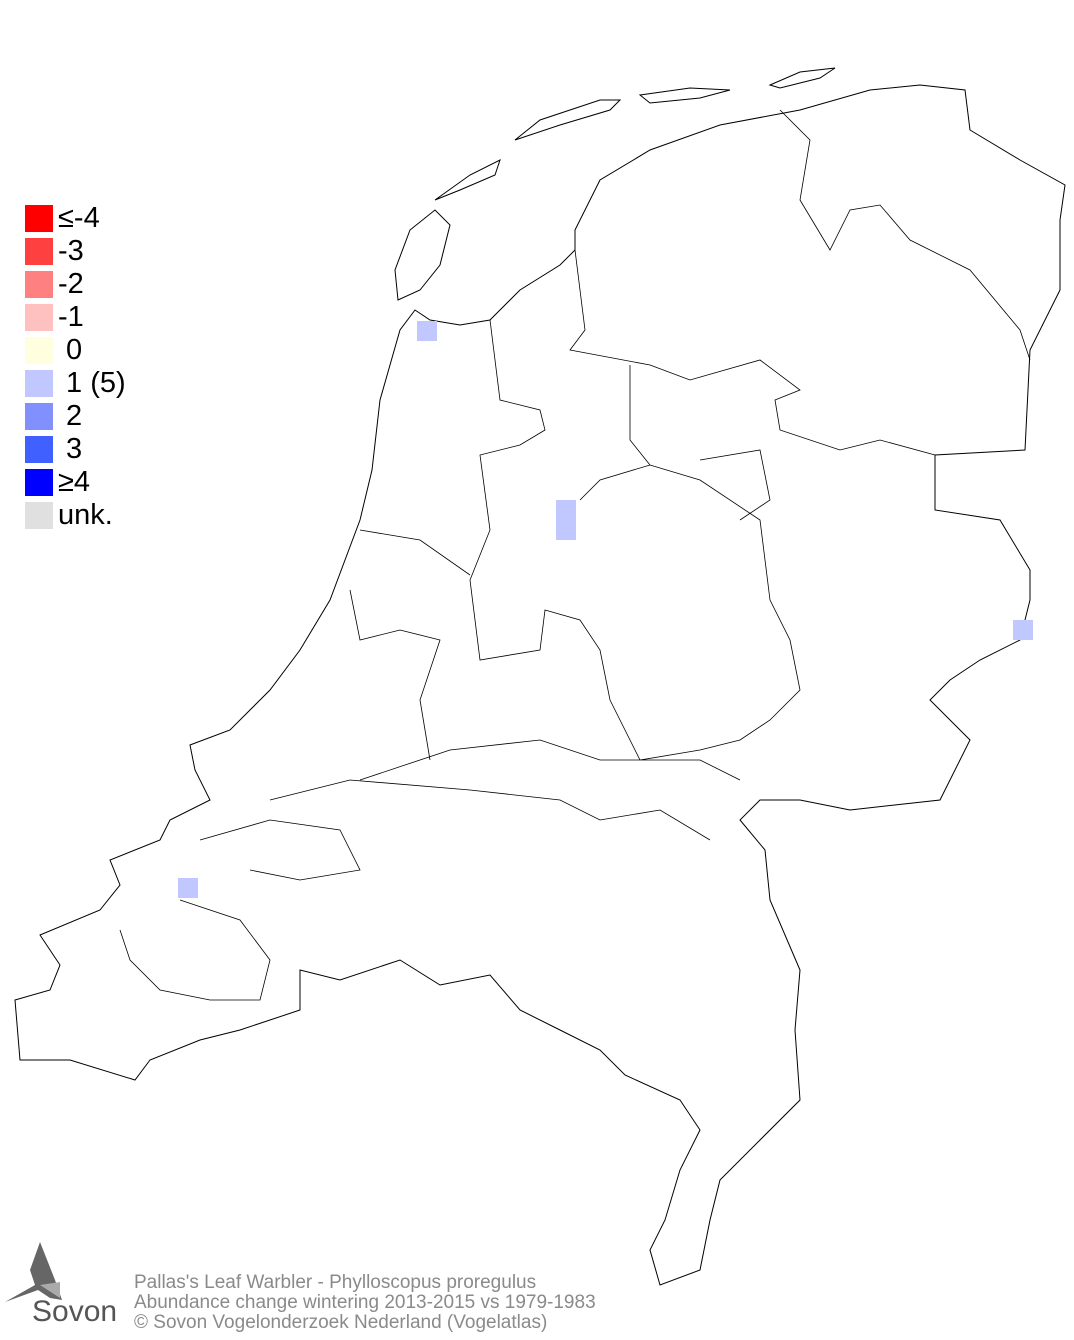 This screenshot has width=1074, height=1340. I want to click on legend-label: ≤-4, so click(79, 218).